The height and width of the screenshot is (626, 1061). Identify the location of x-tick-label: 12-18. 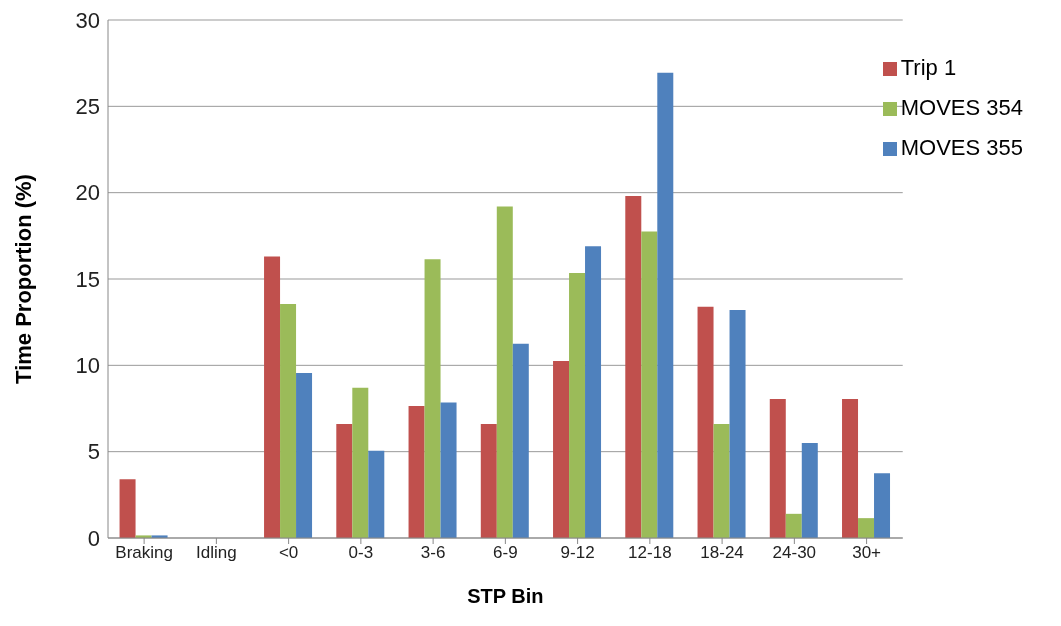
(650, 553).